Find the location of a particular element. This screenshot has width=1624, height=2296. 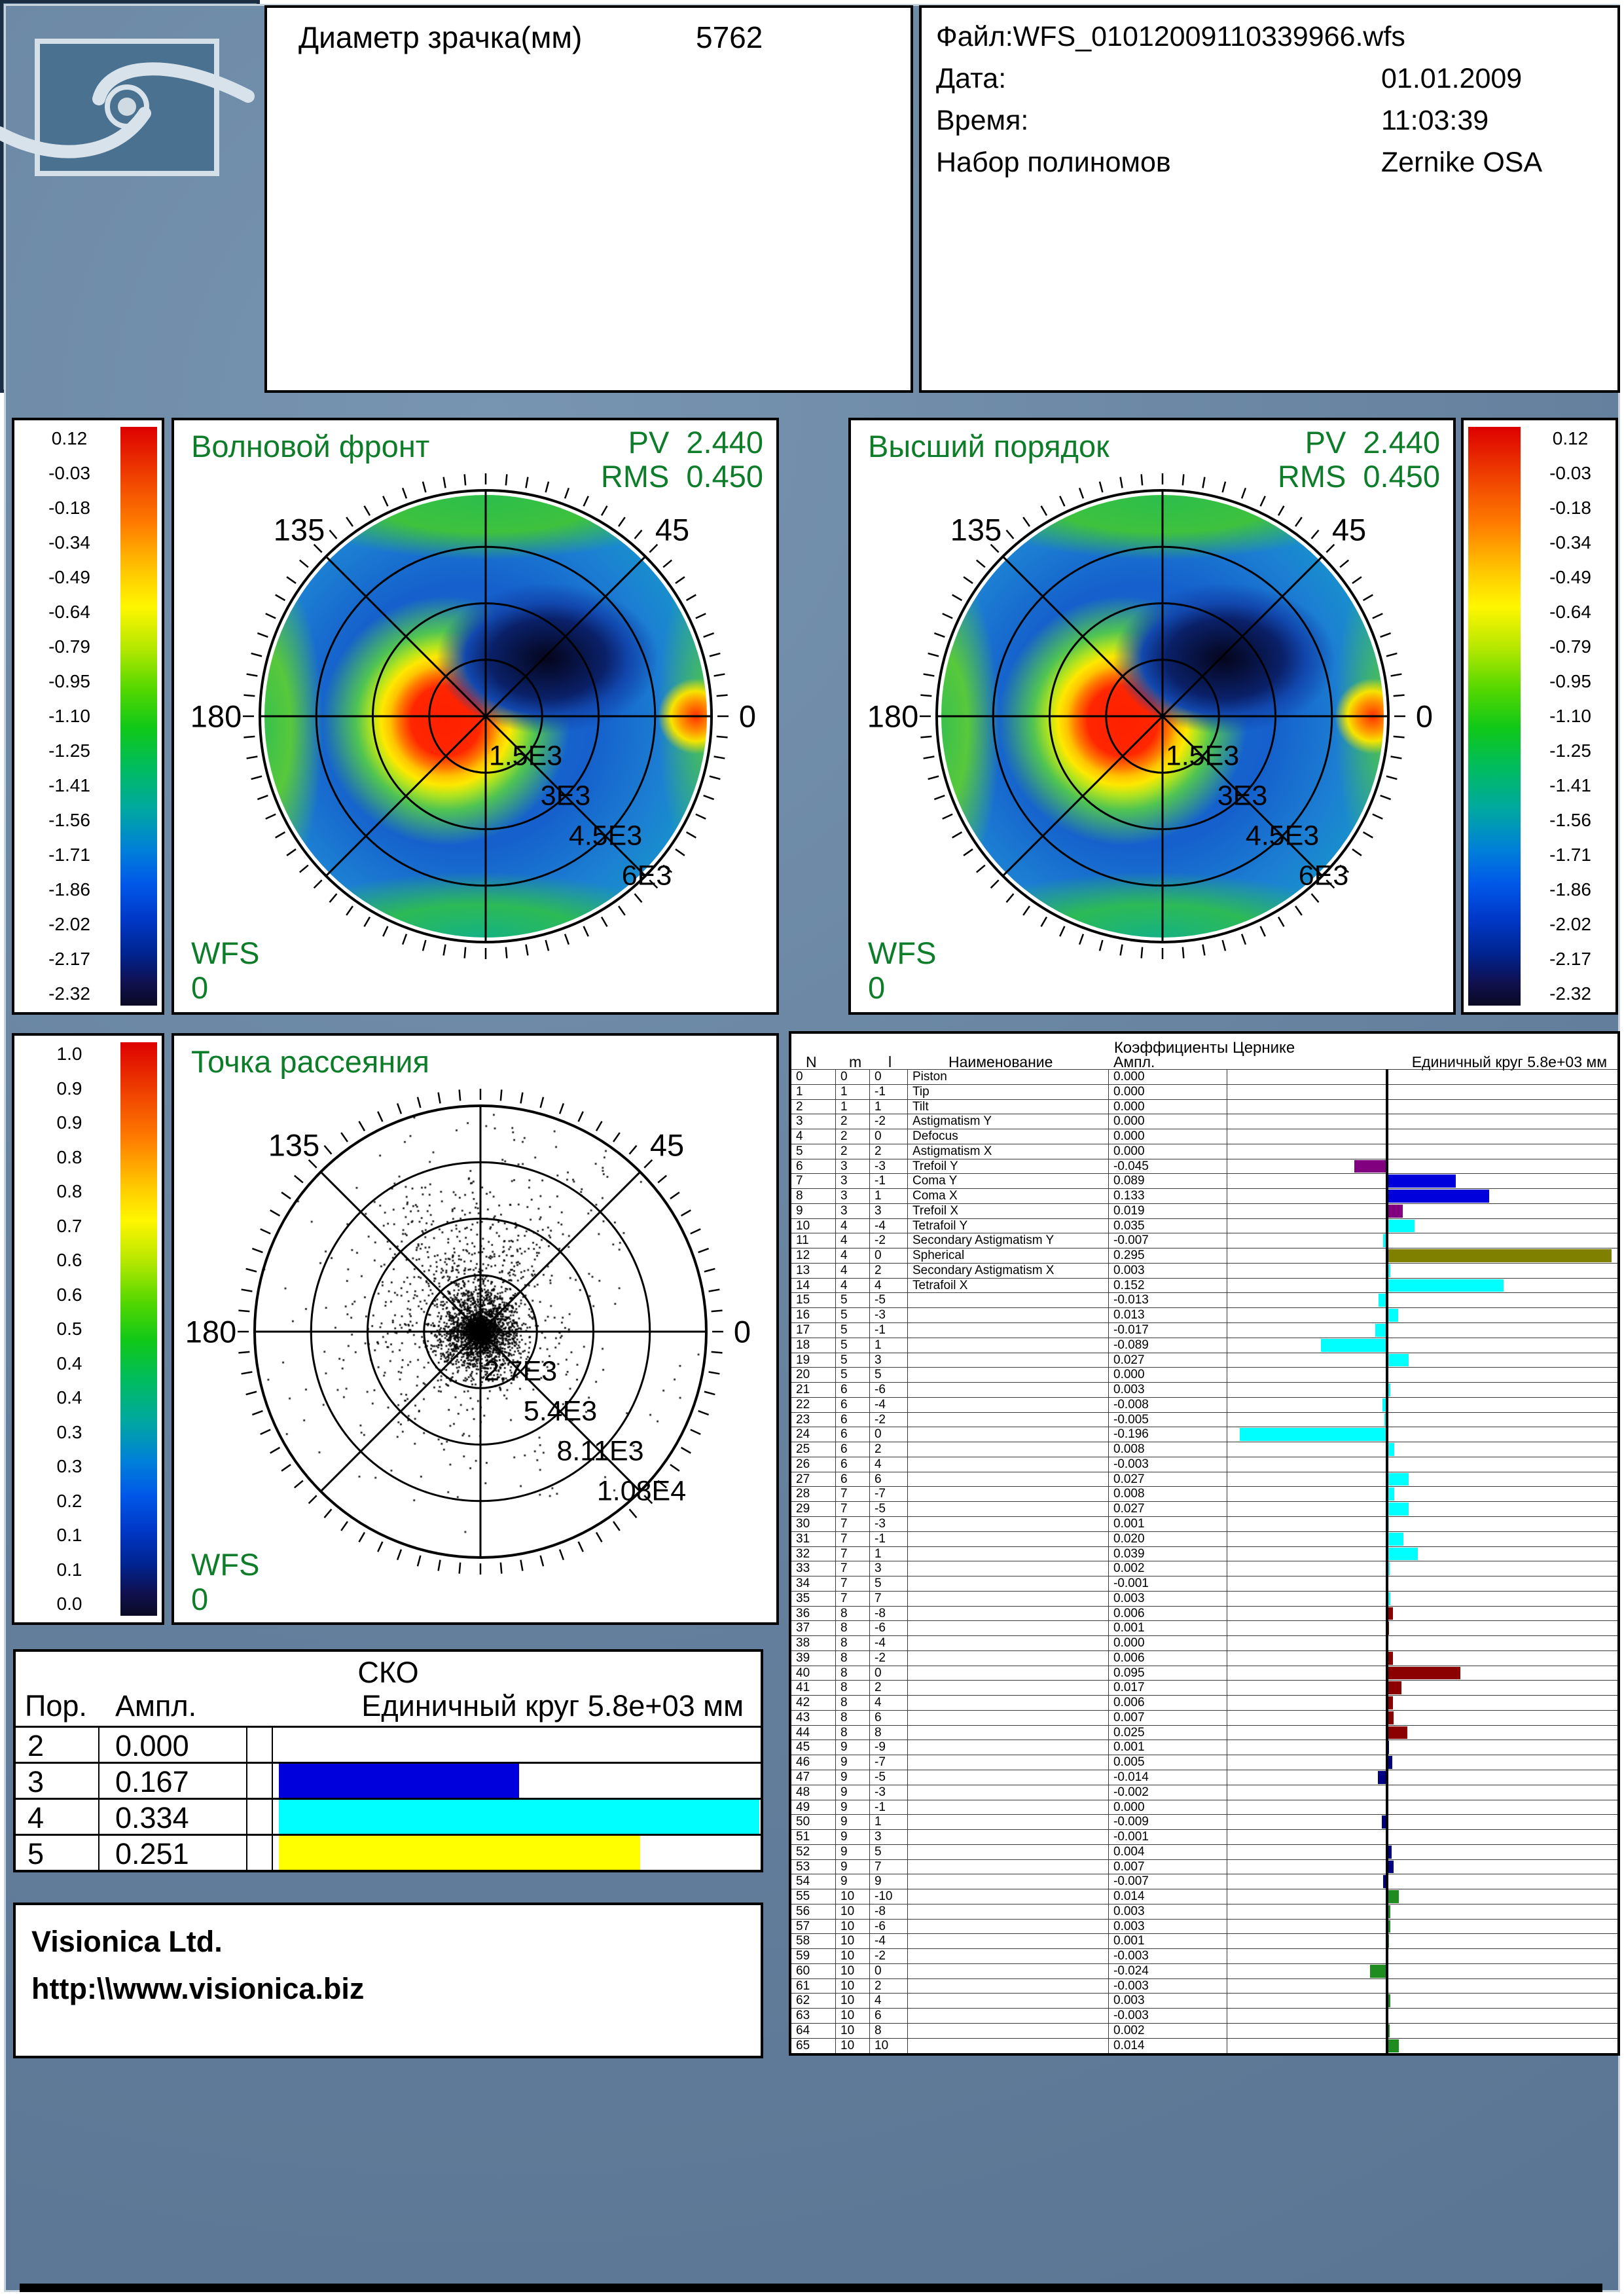

company-url: http:\\www.visionica.biz is located at coordinates (198, 1988).